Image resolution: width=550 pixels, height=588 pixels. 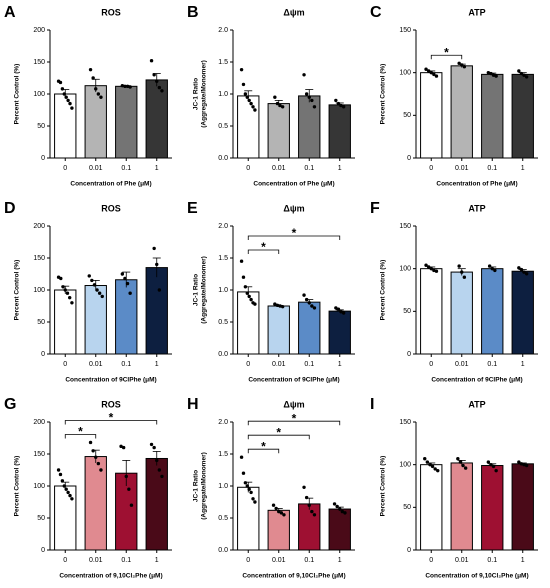 I want to click on y-tick-label: 50, so click(x=407, y=507).